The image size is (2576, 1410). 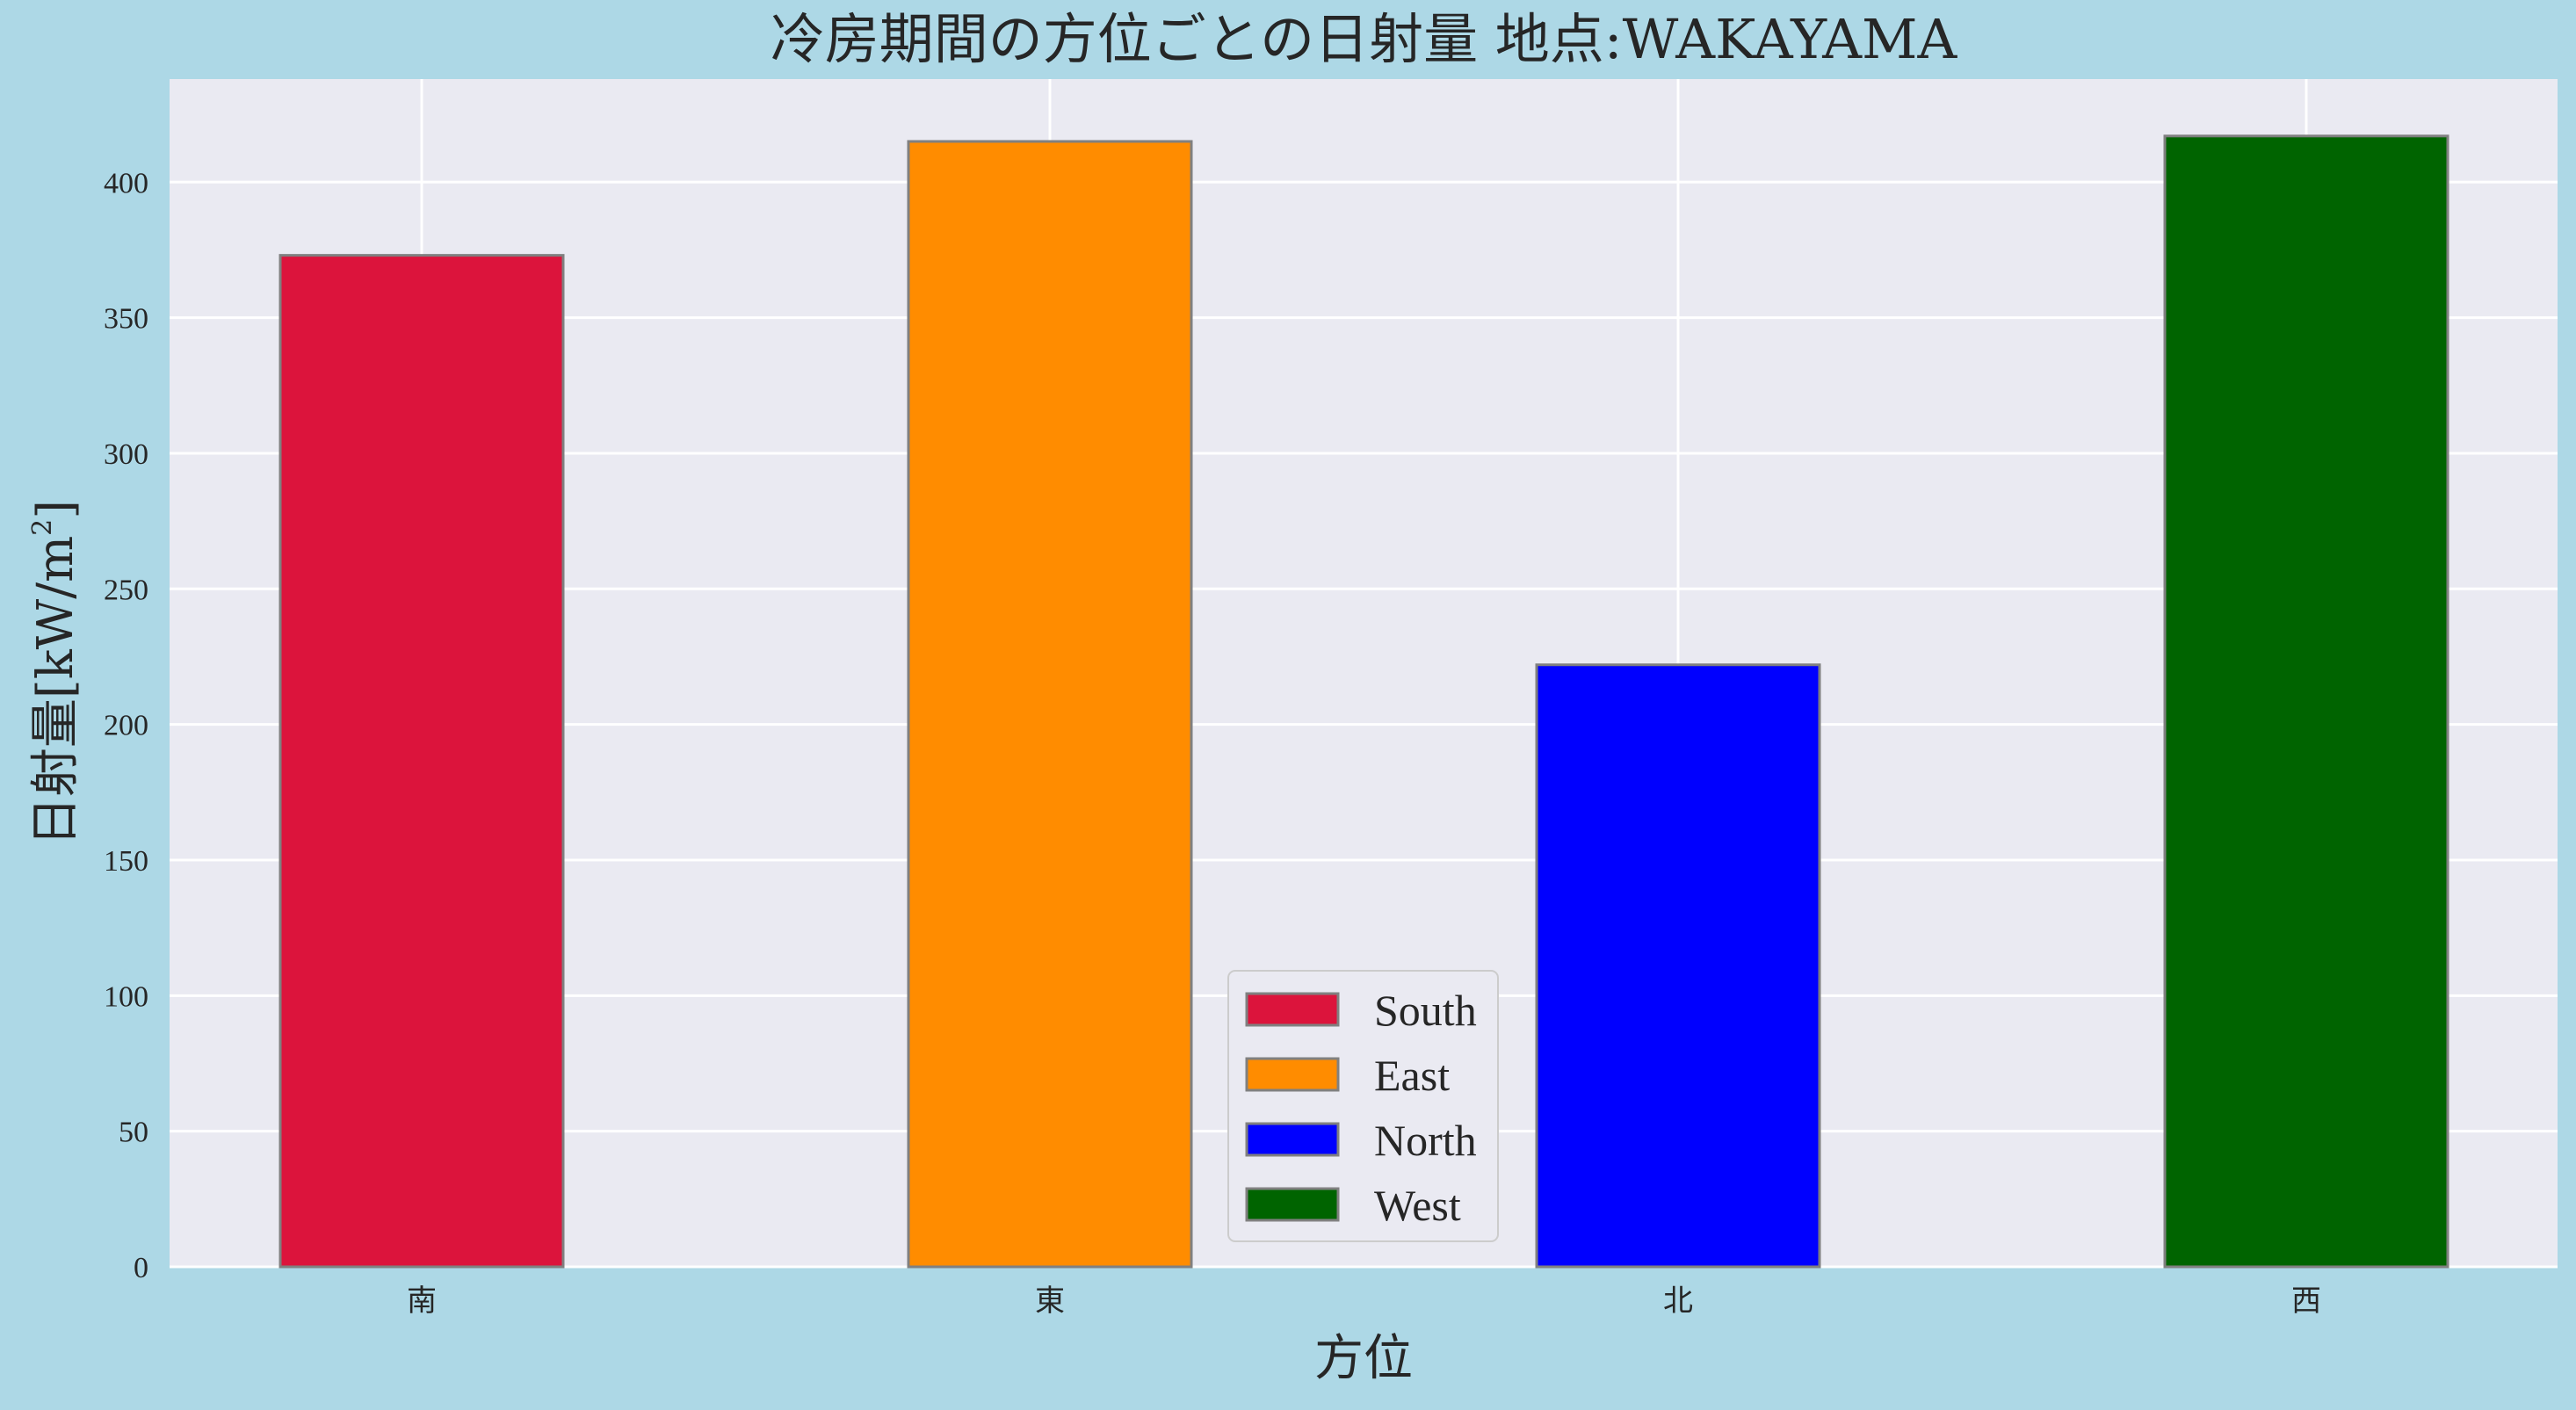 What do you see at coordinates (1050, 1301) in the screenshot?
I see `x-tick-label: 東` at bounding box center [1050, 1301].